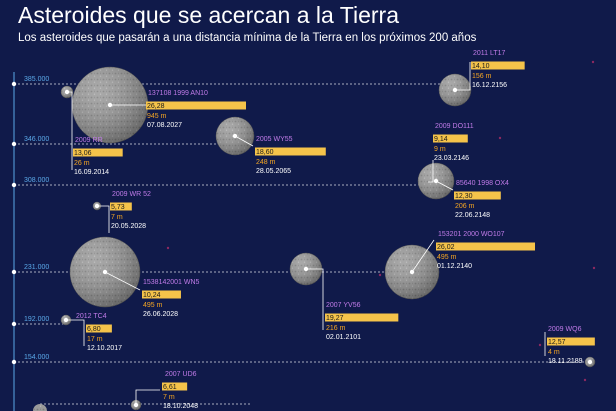  I want to click on date-label: 07.08.2027, so click(164, 125).